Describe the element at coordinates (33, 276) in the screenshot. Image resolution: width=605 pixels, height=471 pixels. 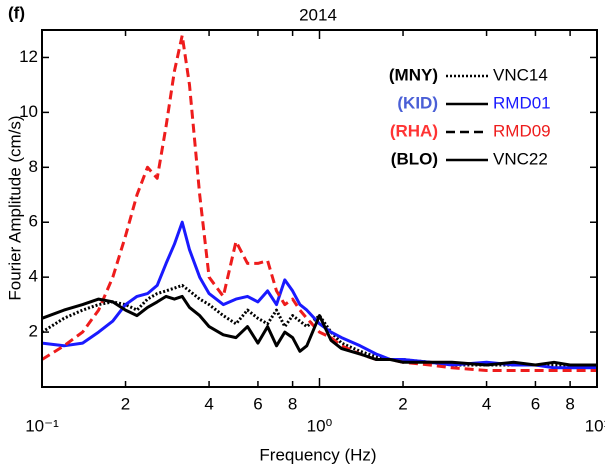
I see `y-tick-label: 4` at that location.